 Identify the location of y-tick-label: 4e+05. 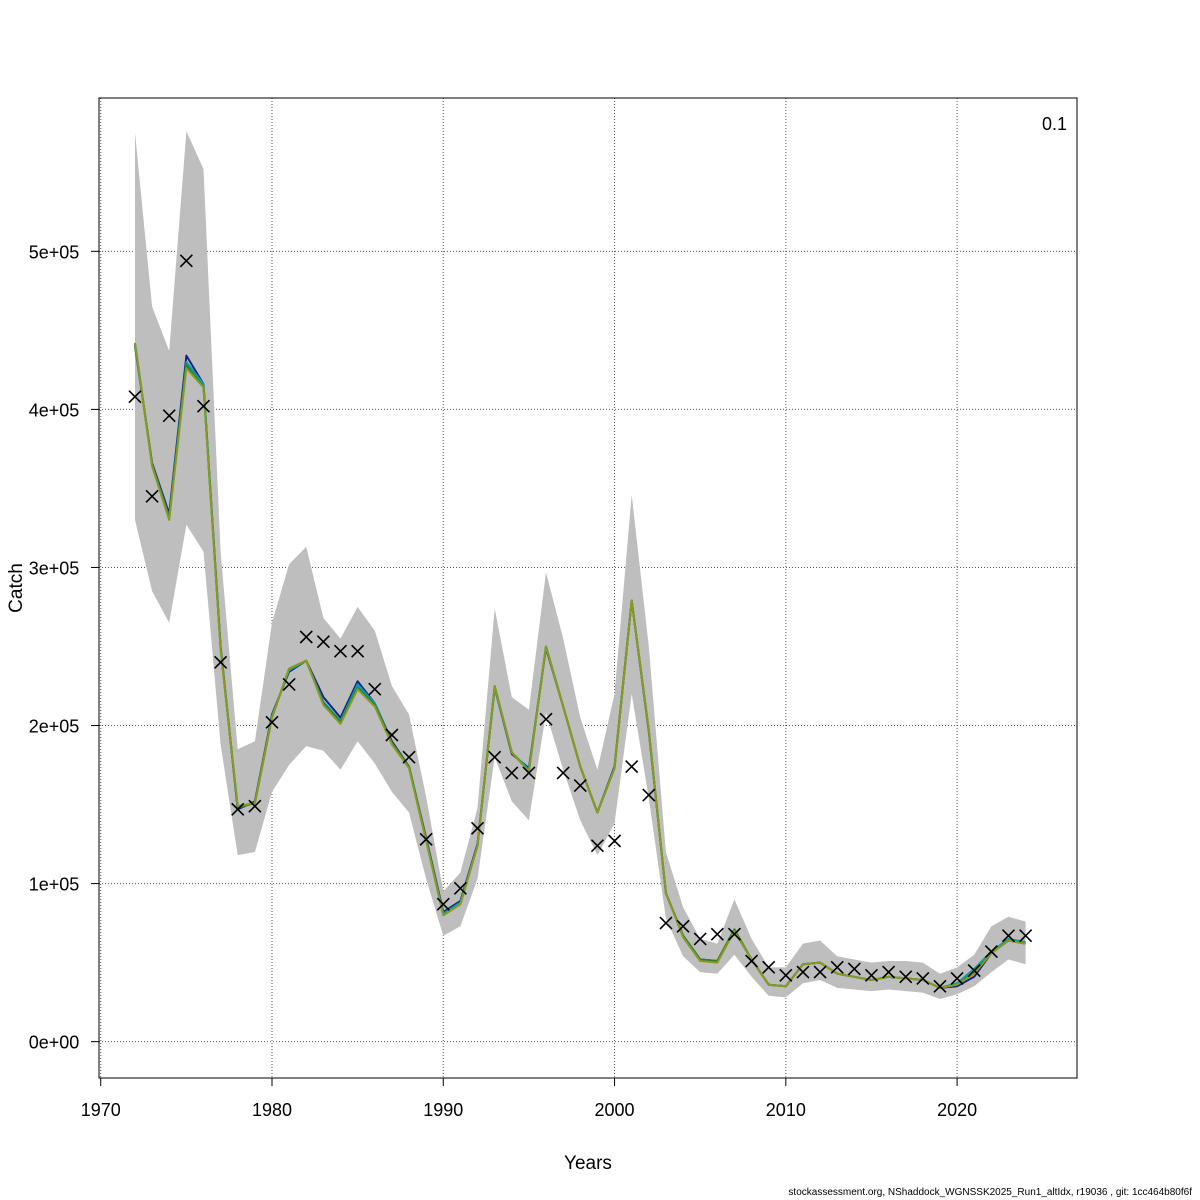
(54, 410).